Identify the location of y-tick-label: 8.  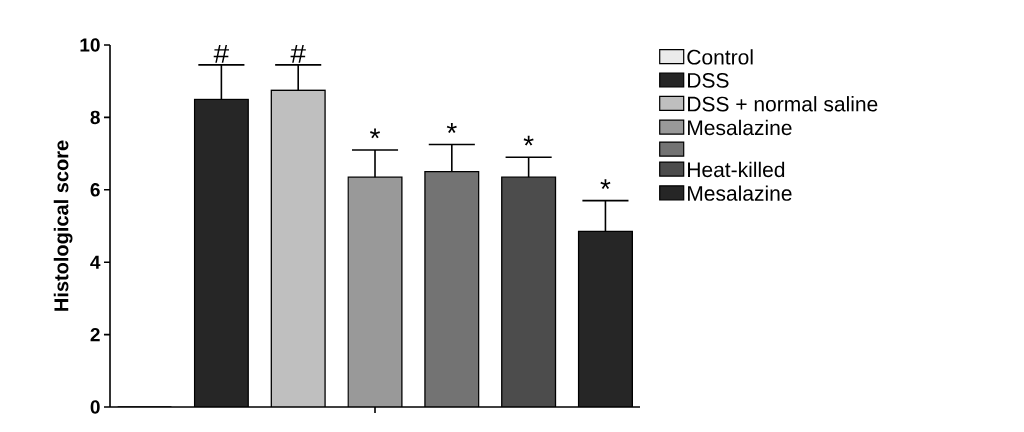
(95, 117).